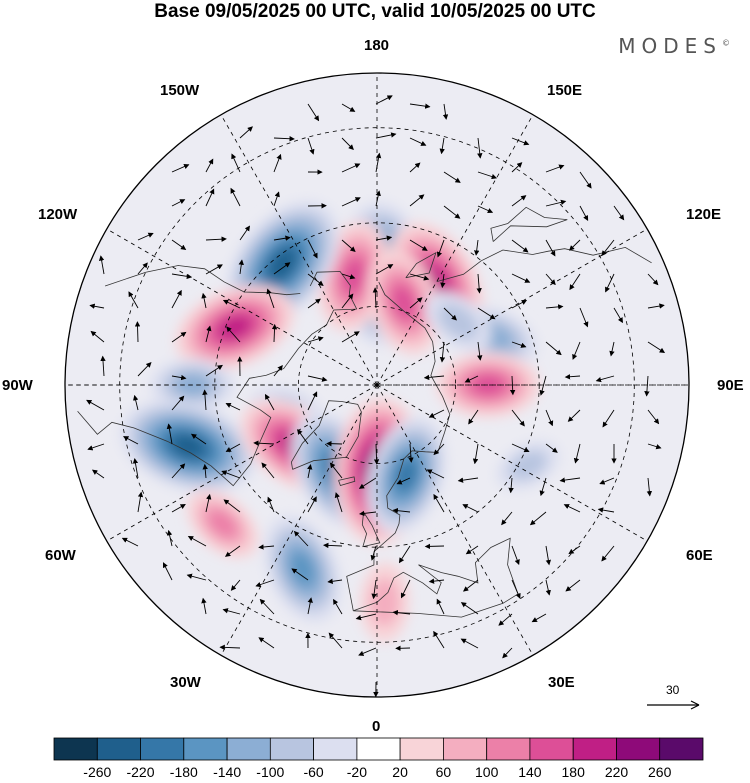 The height and width of the screenshot is (783, 750). I want to click on colorbar-tick-label: -260, so click(97, 772).